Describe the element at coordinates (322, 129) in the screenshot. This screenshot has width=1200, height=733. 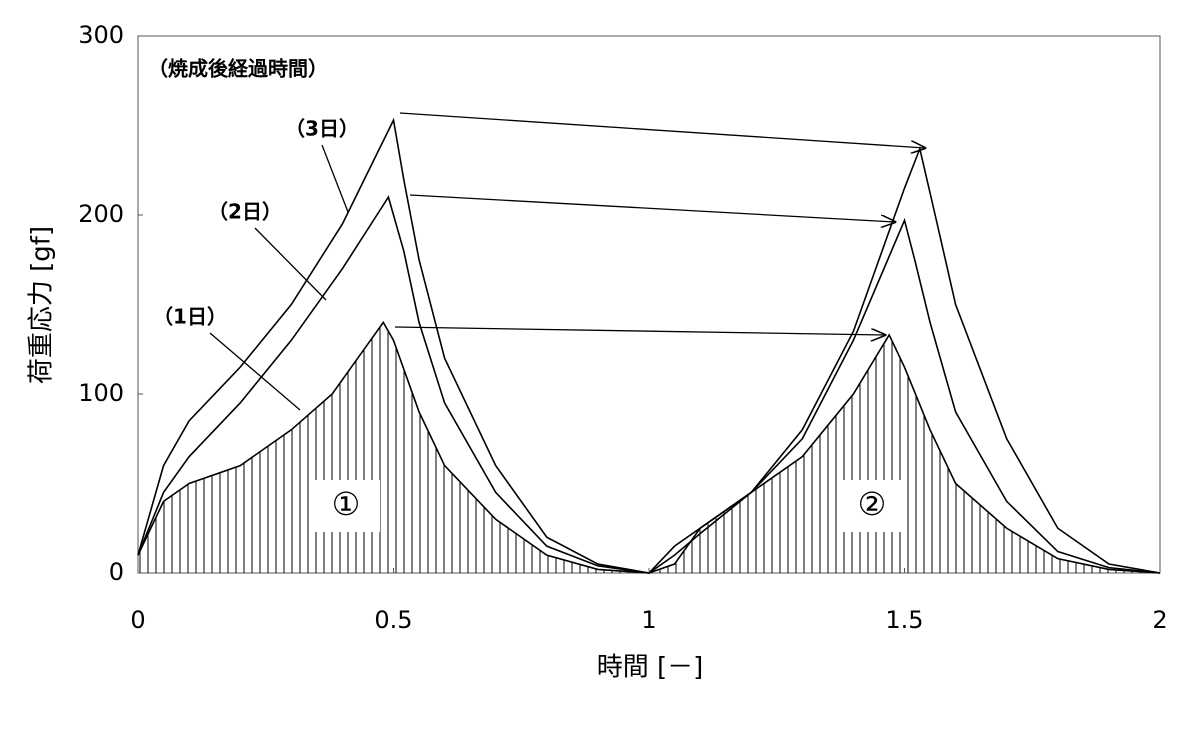
I see `series-label: （3日）` at that location.